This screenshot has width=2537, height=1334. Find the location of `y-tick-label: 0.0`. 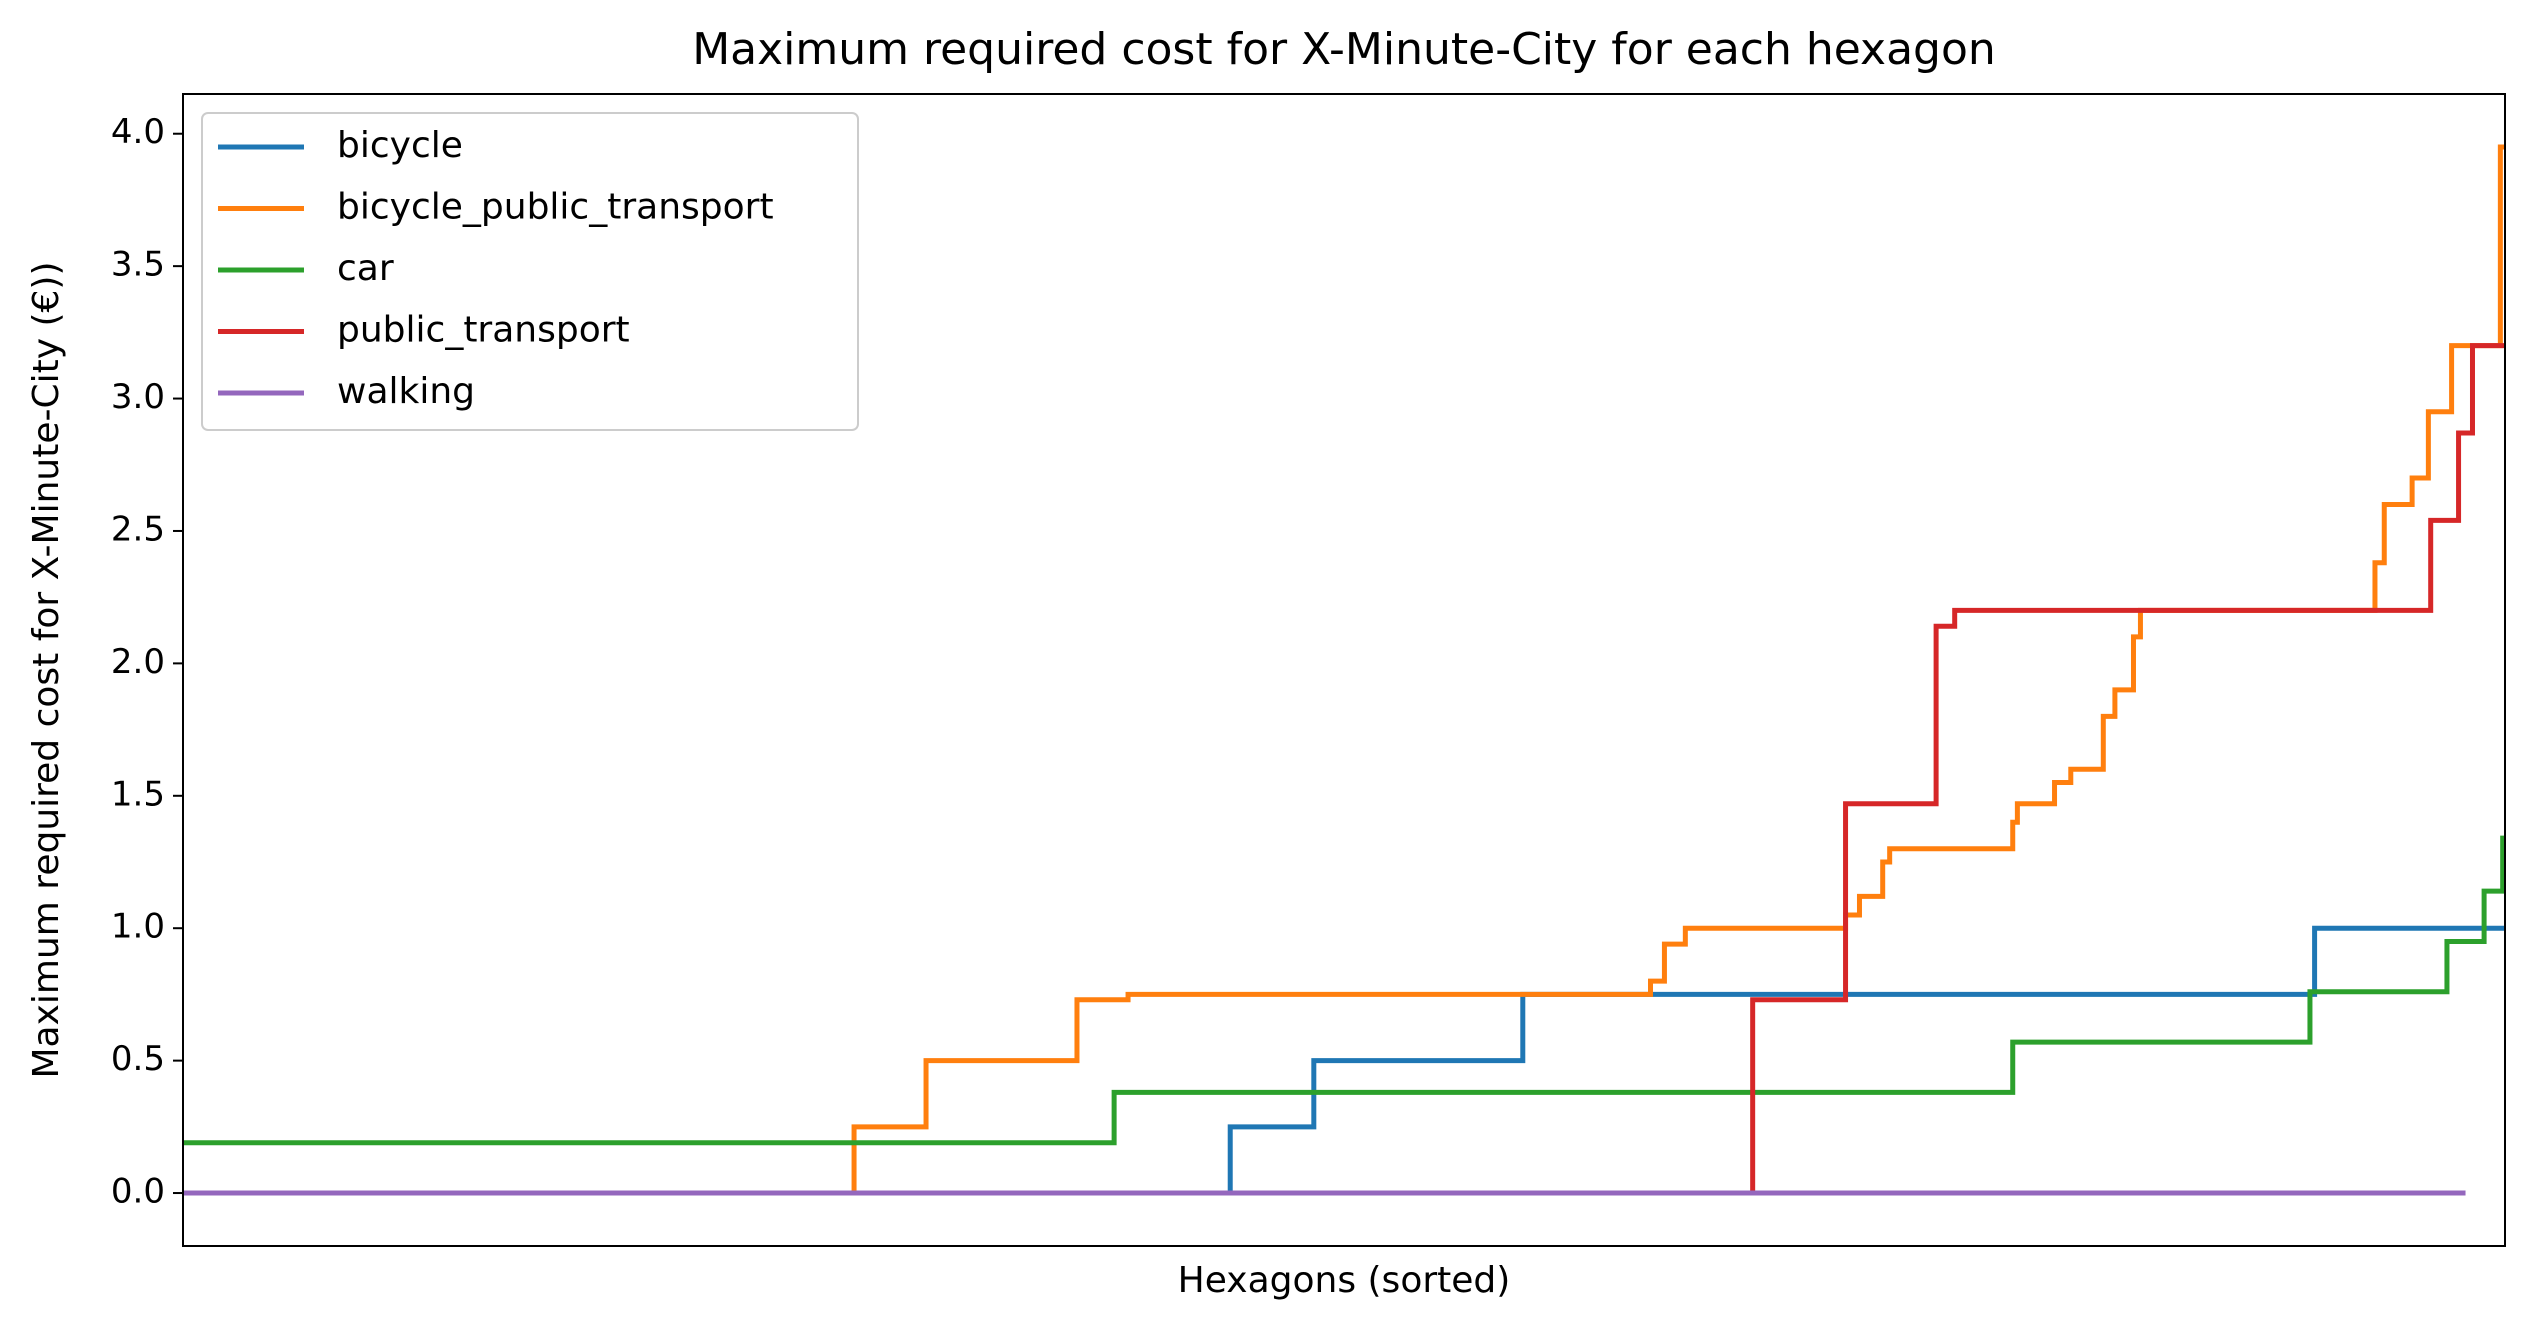

y-tick-label: 0.0 is located at coordinates (138, 1192).